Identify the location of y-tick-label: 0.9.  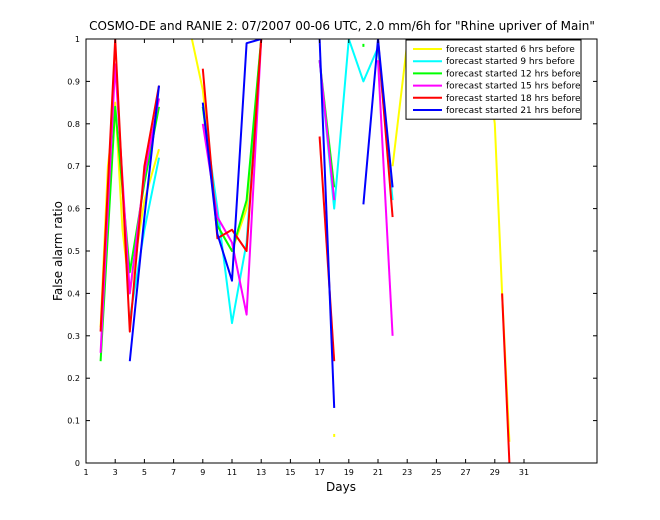
(73, 81).